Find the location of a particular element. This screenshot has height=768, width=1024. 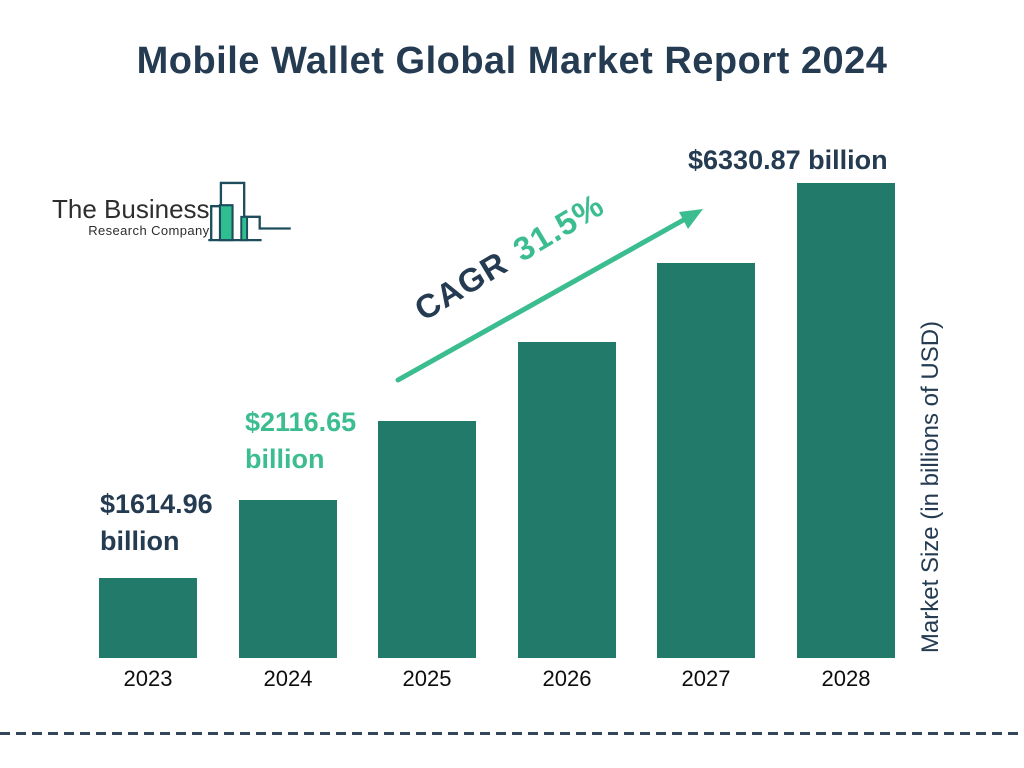

x-tick-2026: 2026 is located at coordinates (567, 678).